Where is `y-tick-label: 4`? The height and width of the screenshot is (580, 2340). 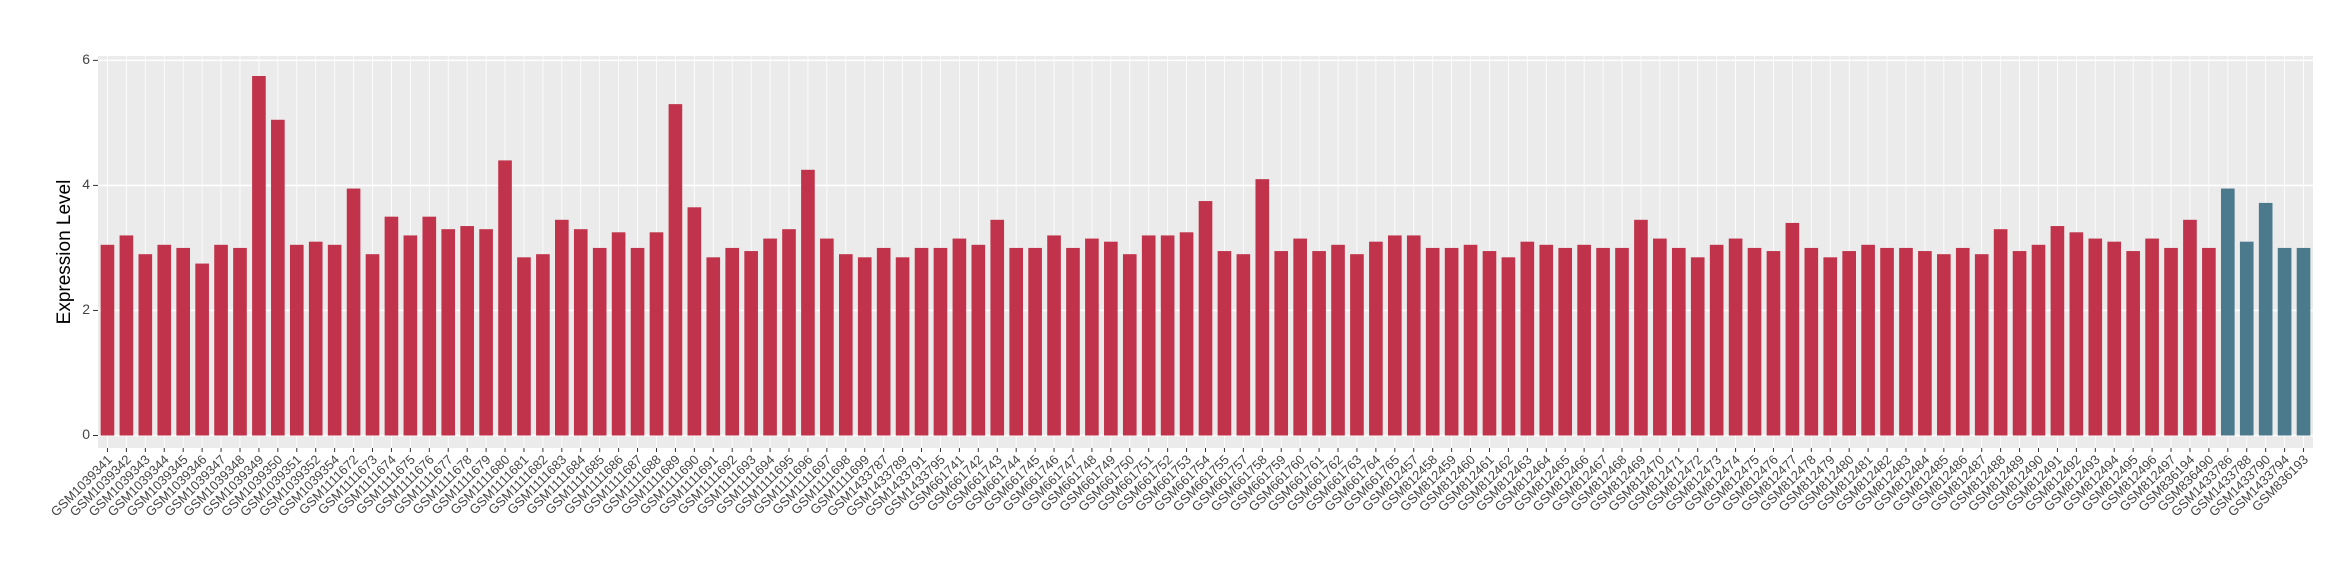
y-tick-label: 4 is located at coordinates (86, 184).